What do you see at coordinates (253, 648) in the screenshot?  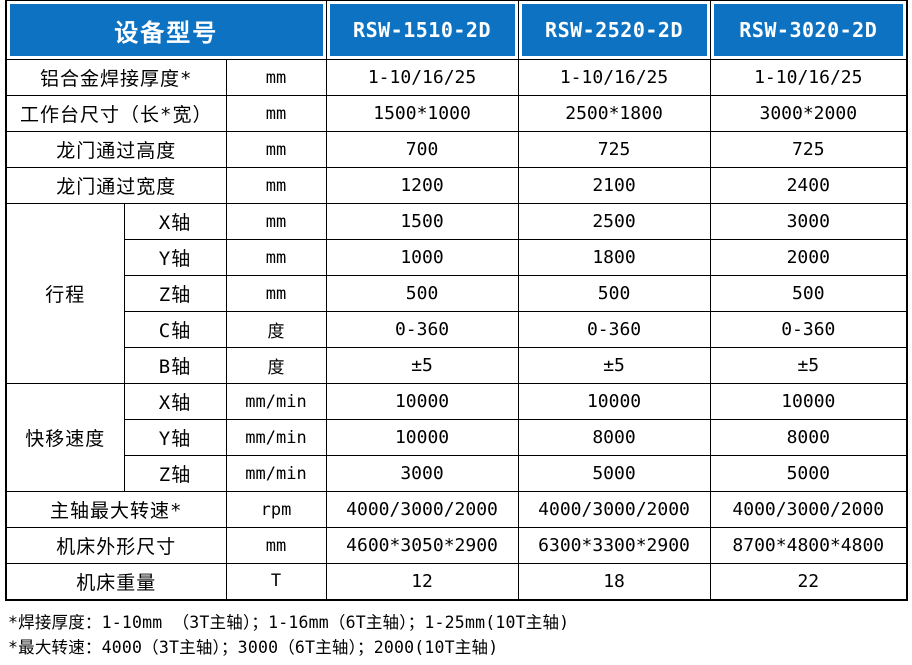 I see `footnote-max-spindle-speed: *最大转速：4000（3T主轴）；3000（6T主轴）；2000(10T主轴)` at bounding box center [253, 648].